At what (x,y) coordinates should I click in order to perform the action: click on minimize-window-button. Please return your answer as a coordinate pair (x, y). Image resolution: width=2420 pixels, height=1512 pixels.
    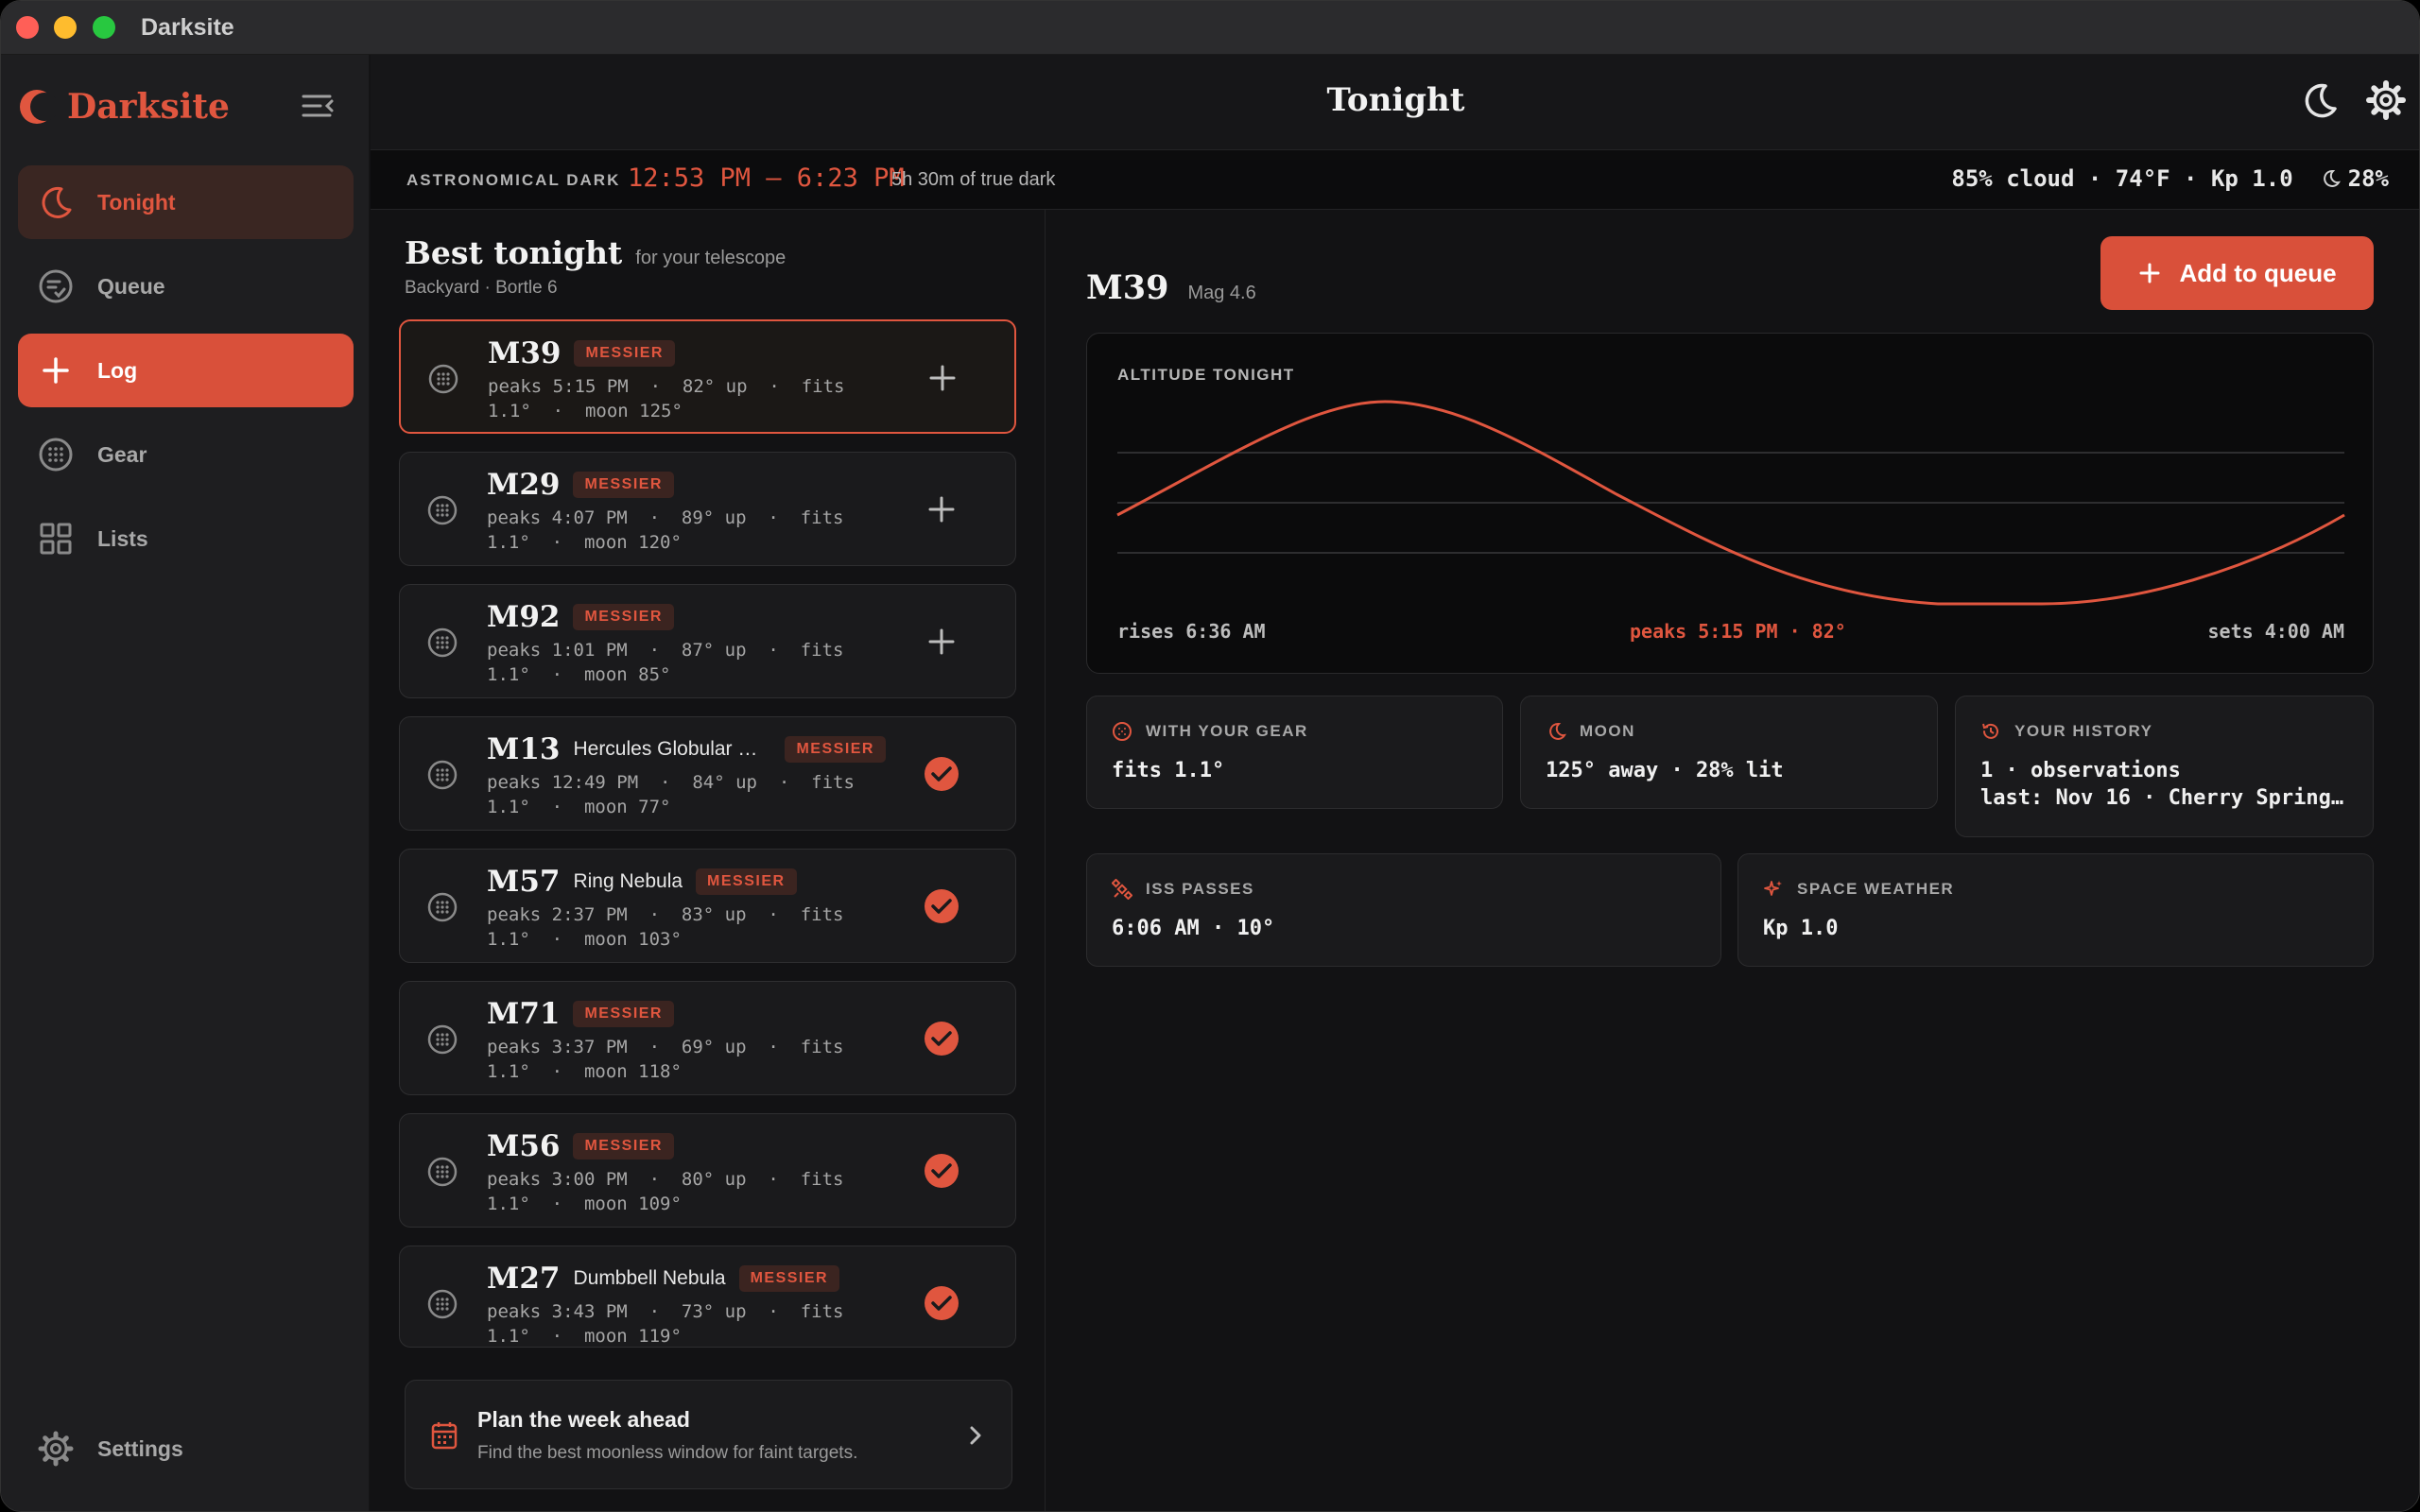
    Looking at the image, I should click on (65, 27).